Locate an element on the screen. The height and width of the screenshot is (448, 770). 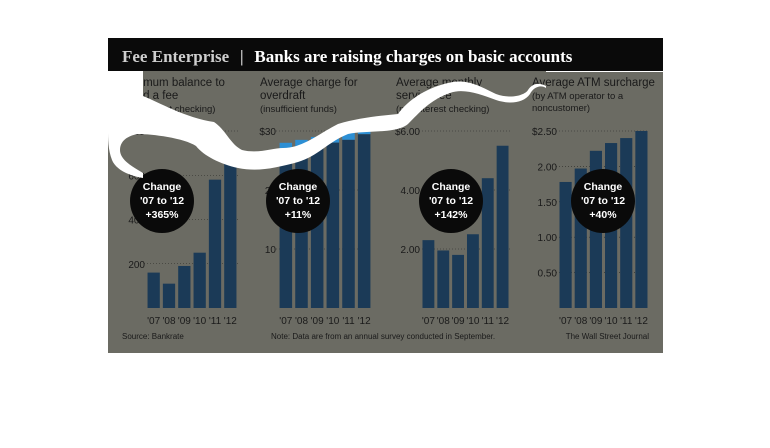
header-kicker: Fee Enterprise is located at coordinates (176, 56).